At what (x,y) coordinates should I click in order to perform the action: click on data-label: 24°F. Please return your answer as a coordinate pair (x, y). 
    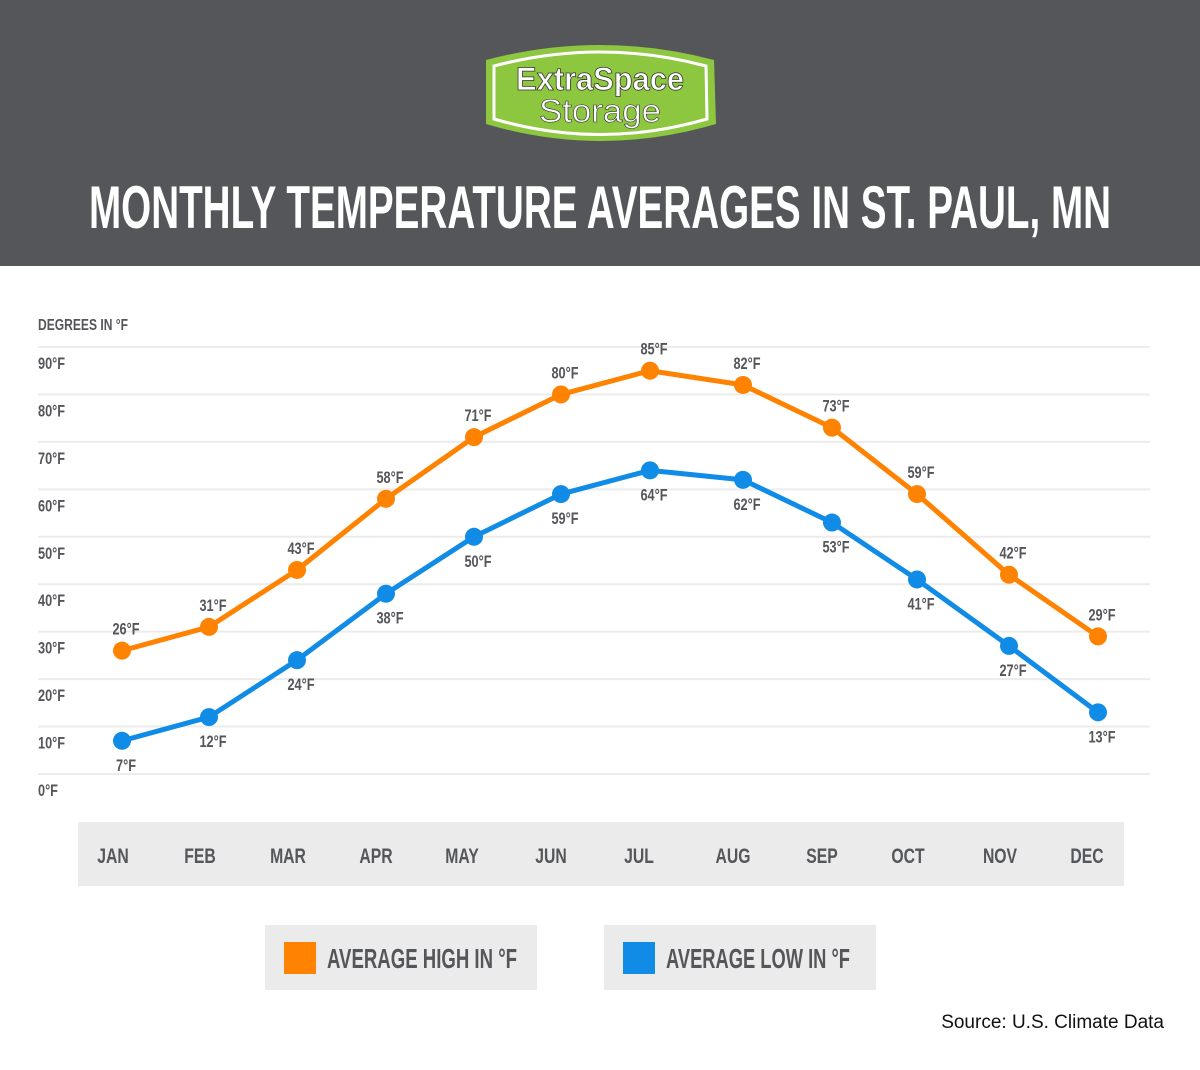
    Looking at the image, I should click on (300, 684).